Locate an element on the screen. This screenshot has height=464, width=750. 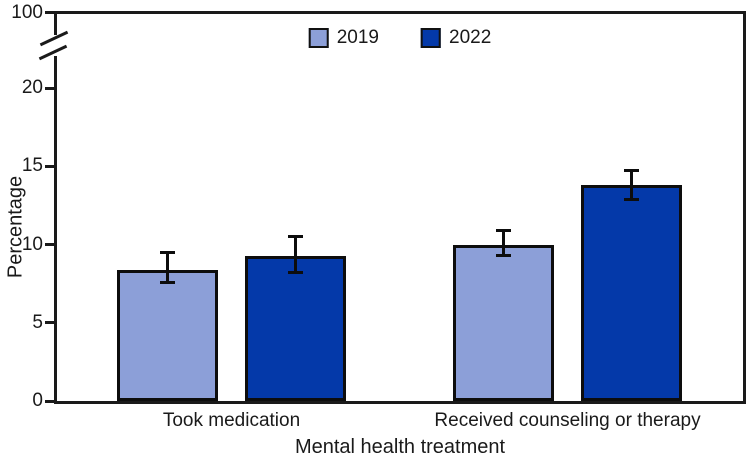
x-axis-title: Mental health treatment is located at coordinates (400, 447).